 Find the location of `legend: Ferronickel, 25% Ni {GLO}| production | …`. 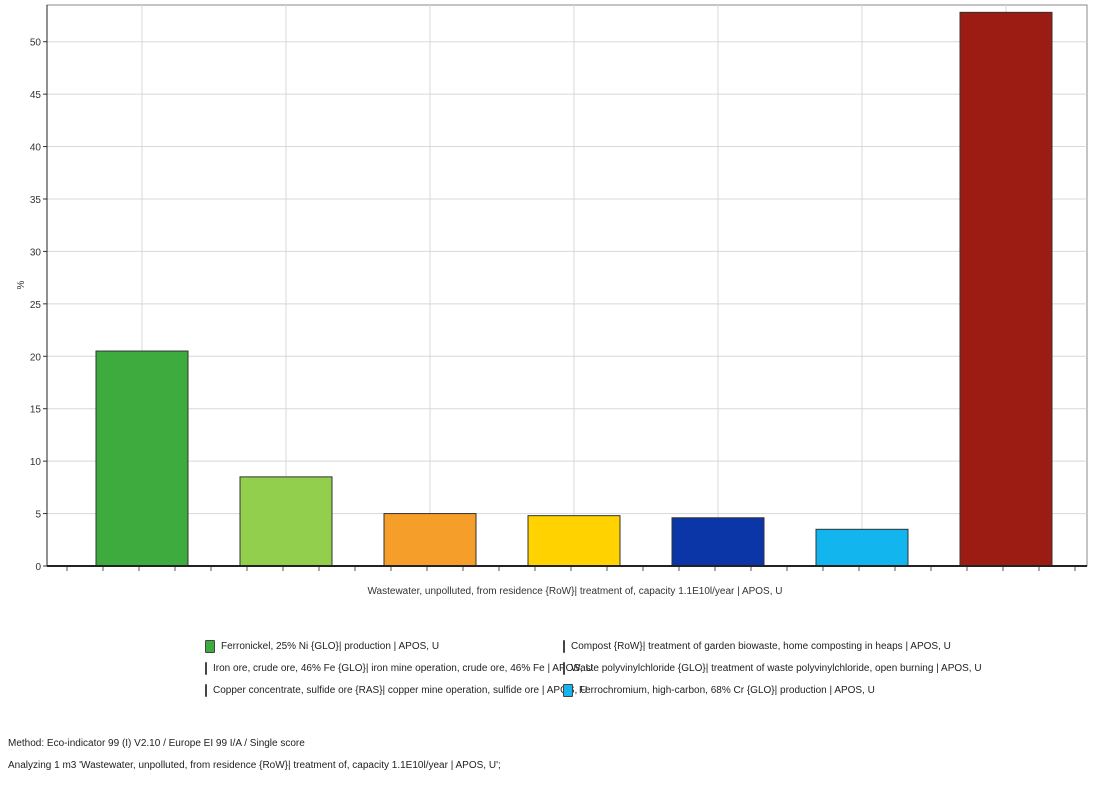

legend: Ferronickel, 25% Ni {GLO}| production | … is located at coordinates (593, 668).